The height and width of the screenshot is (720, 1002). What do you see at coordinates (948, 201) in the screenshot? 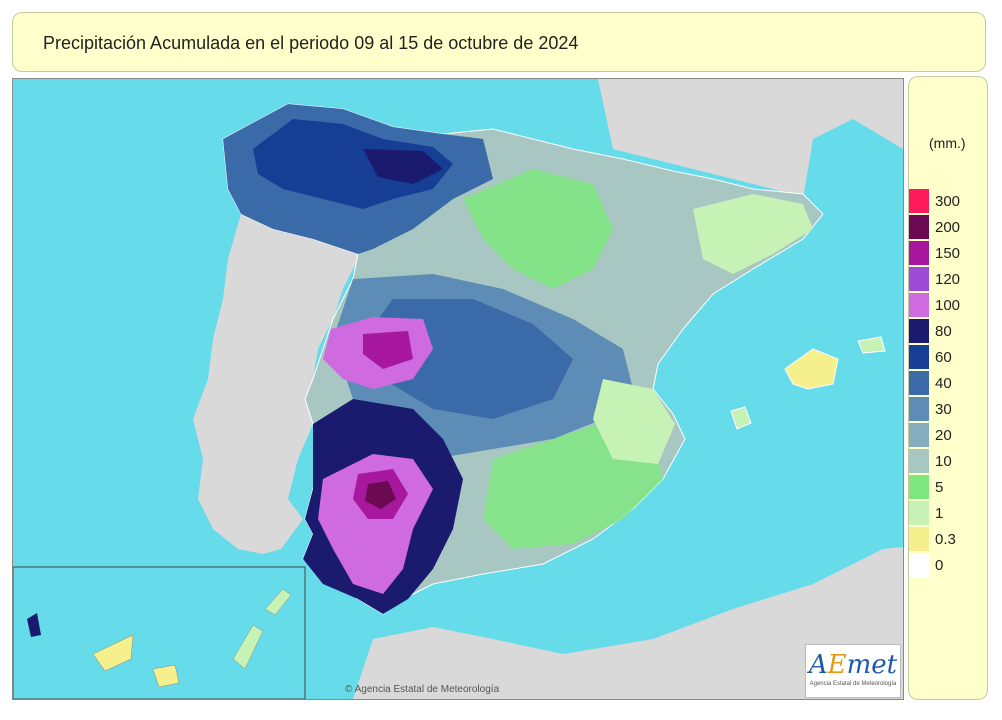
I see `legend-label-300: 300` at bounding box center [948, 201].